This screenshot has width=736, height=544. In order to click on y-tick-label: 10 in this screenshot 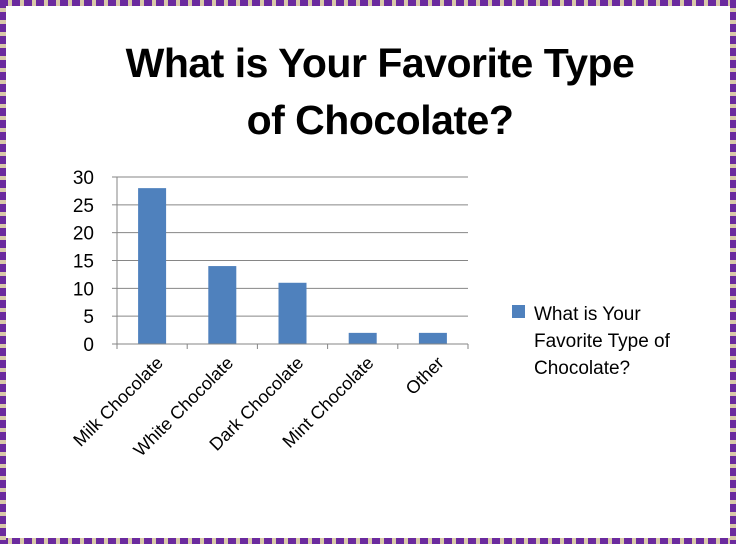, I will do `click(83, 289)`.